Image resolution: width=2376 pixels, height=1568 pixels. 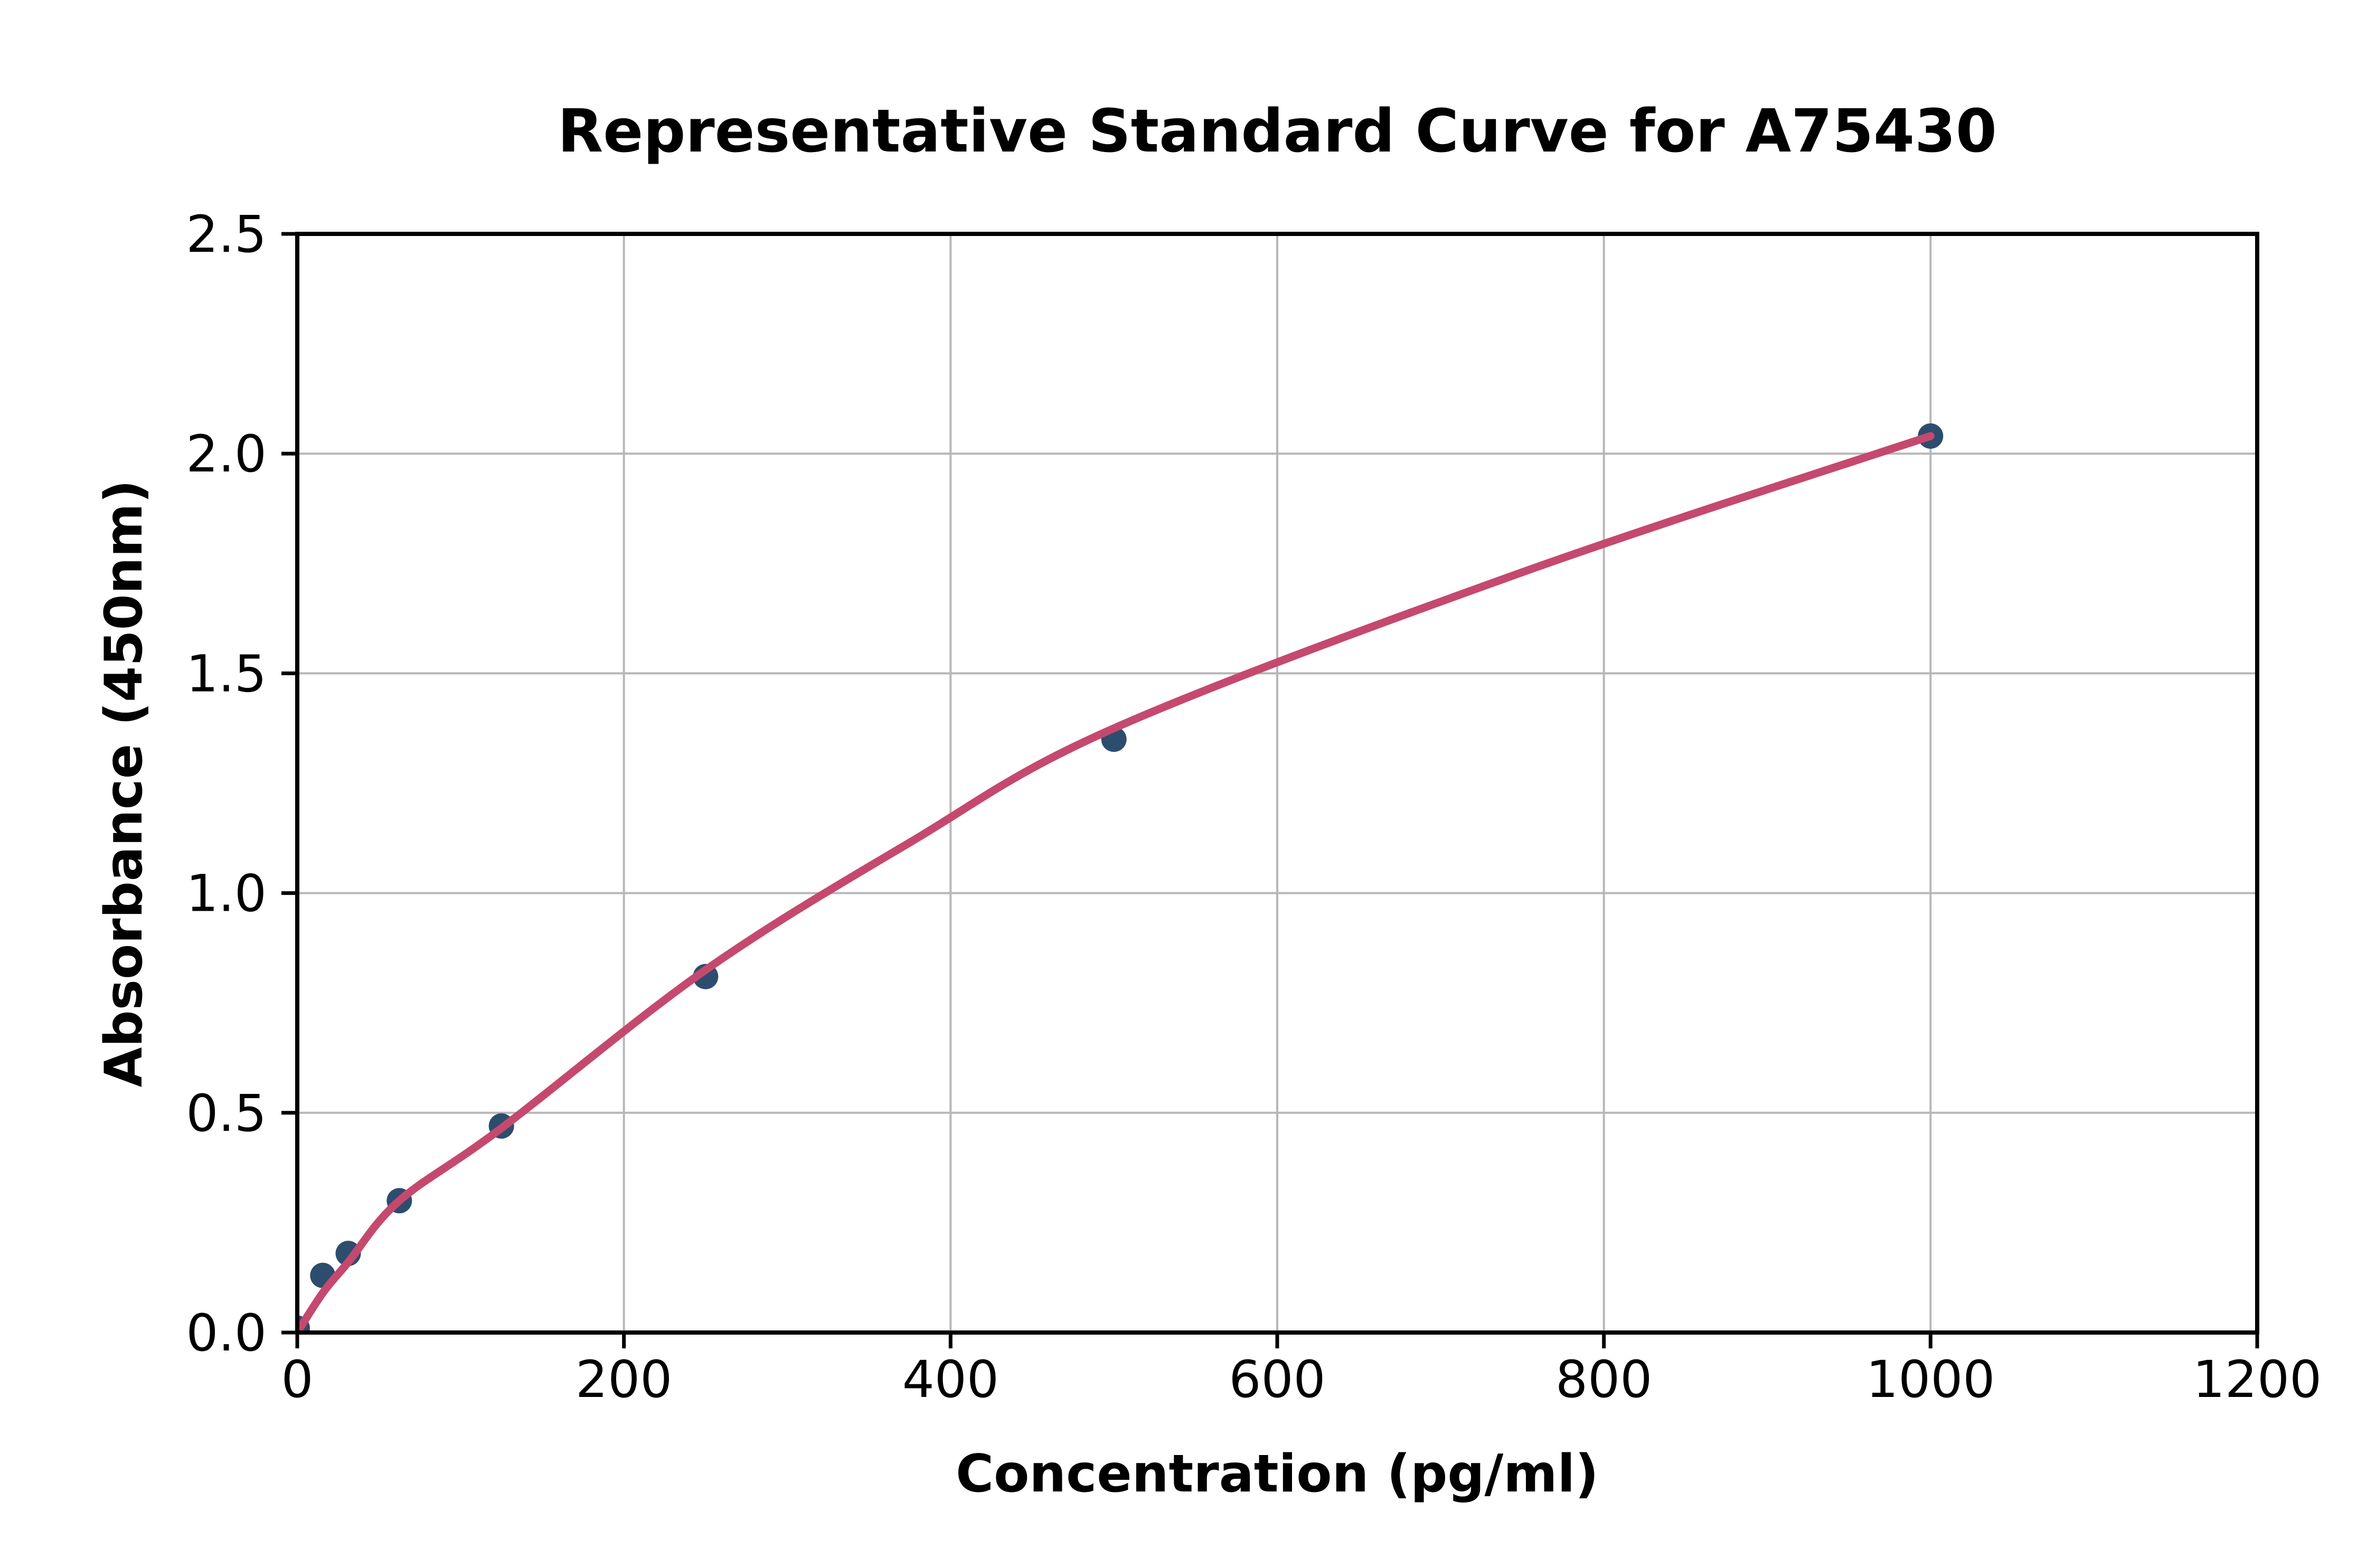 What do you see at coordinates (1278, 131) in the screenshot?
I see `chart-title: Representative Standard Curve for A75430` at bounding box center [1278, 131].